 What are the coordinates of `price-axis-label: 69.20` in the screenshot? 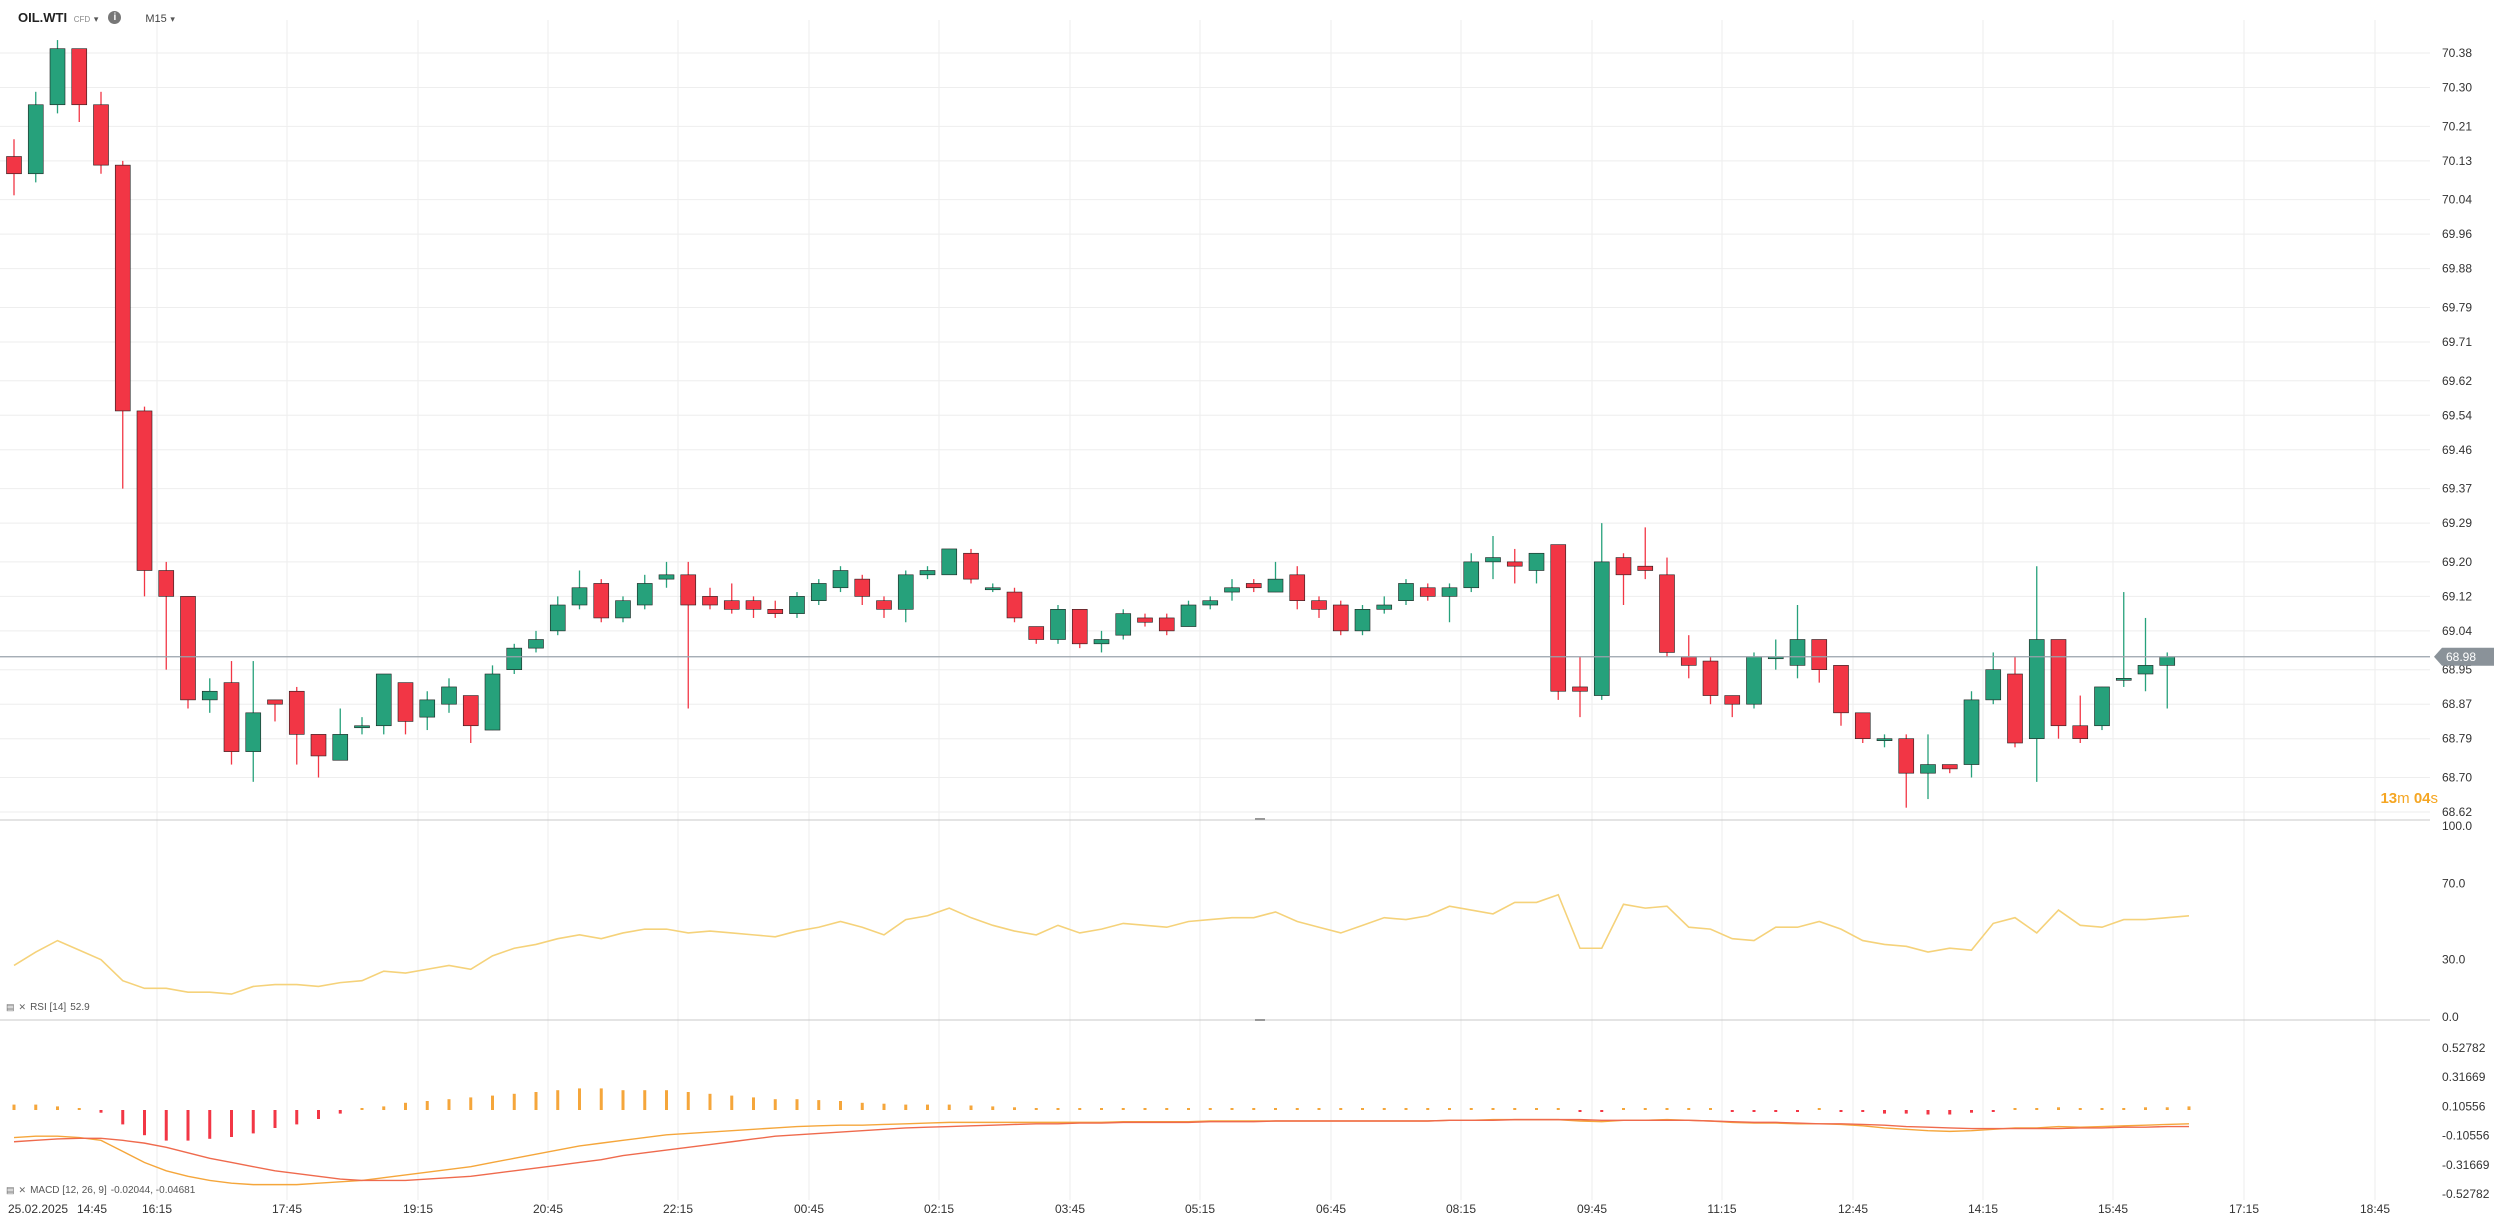 It's located at (2457, 562).